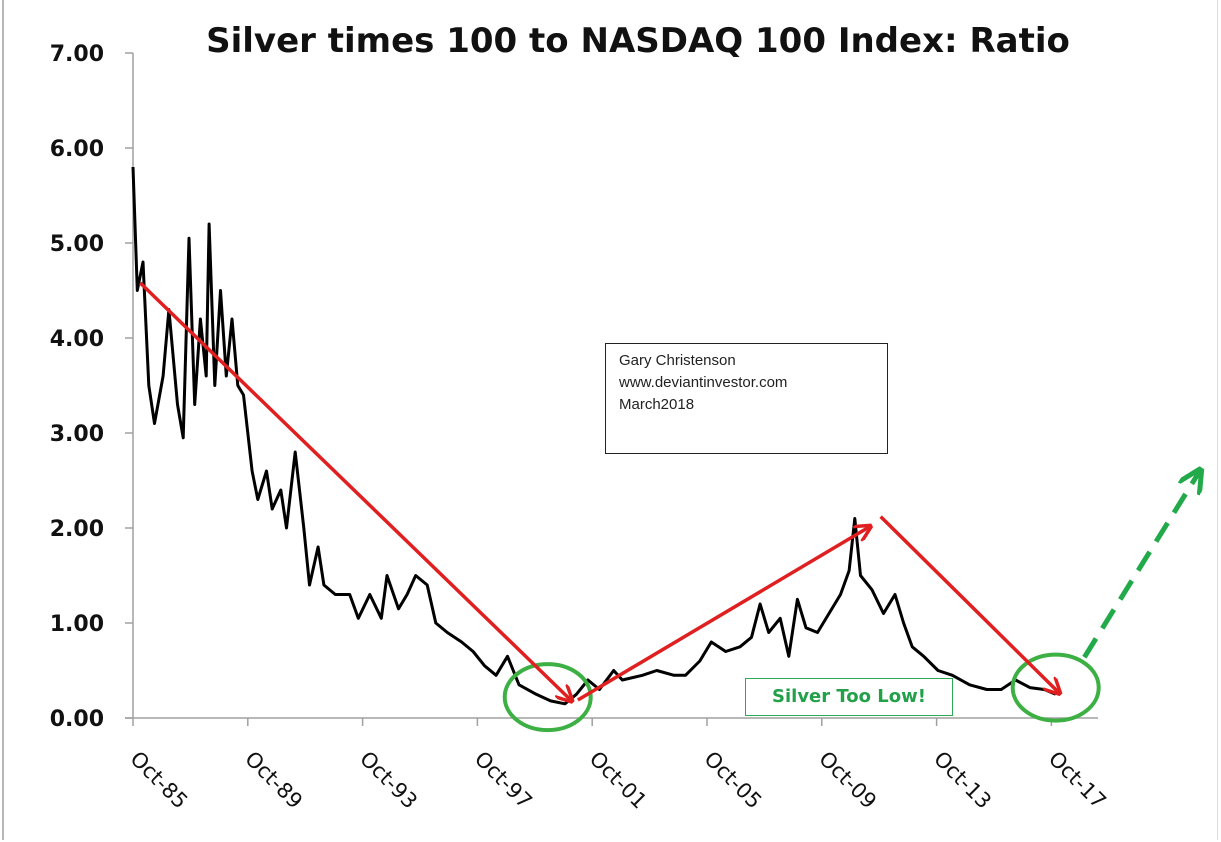  I want to click on x-tick-label: Oct-97, so click(503, 780).